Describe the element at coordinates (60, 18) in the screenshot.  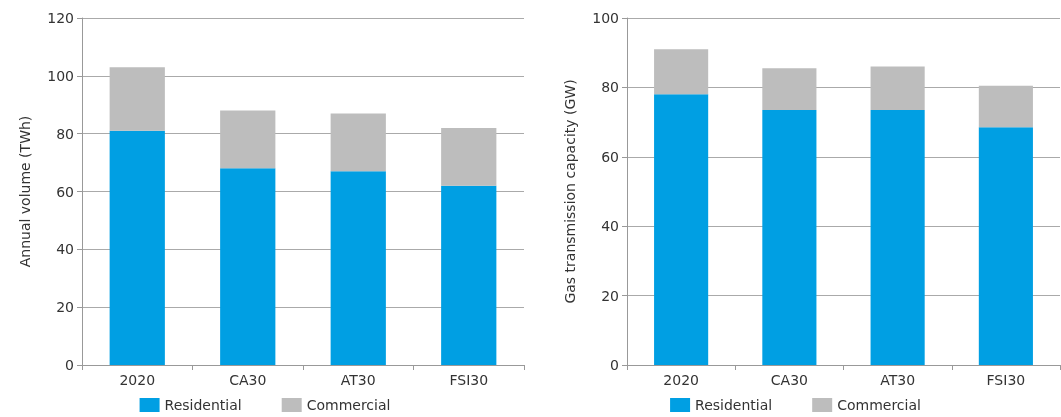
I see `y-tick-label: 120` at that location.